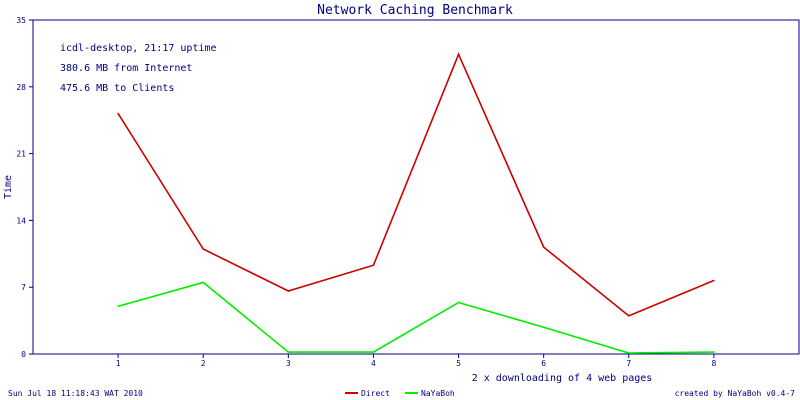 The image size is (800, 400). I want to click on x-tick-label: 7, so click(628, 363).